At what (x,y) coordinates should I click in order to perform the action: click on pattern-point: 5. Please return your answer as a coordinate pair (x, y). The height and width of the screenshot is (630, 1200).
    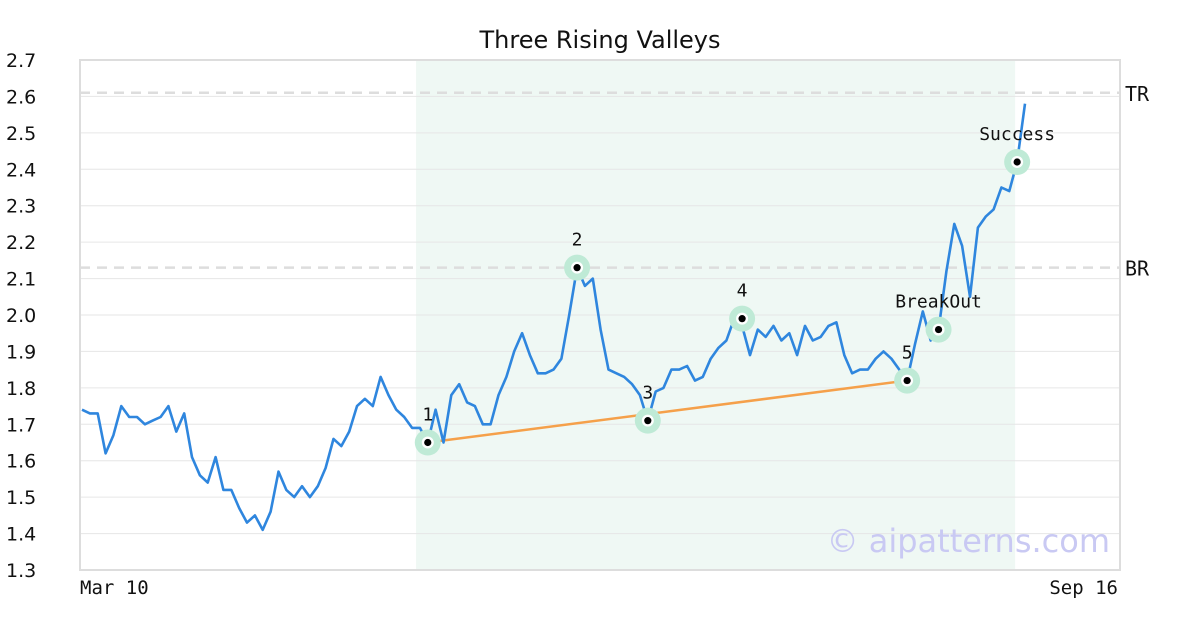
    Looking at the image, I should click on (907, 368).